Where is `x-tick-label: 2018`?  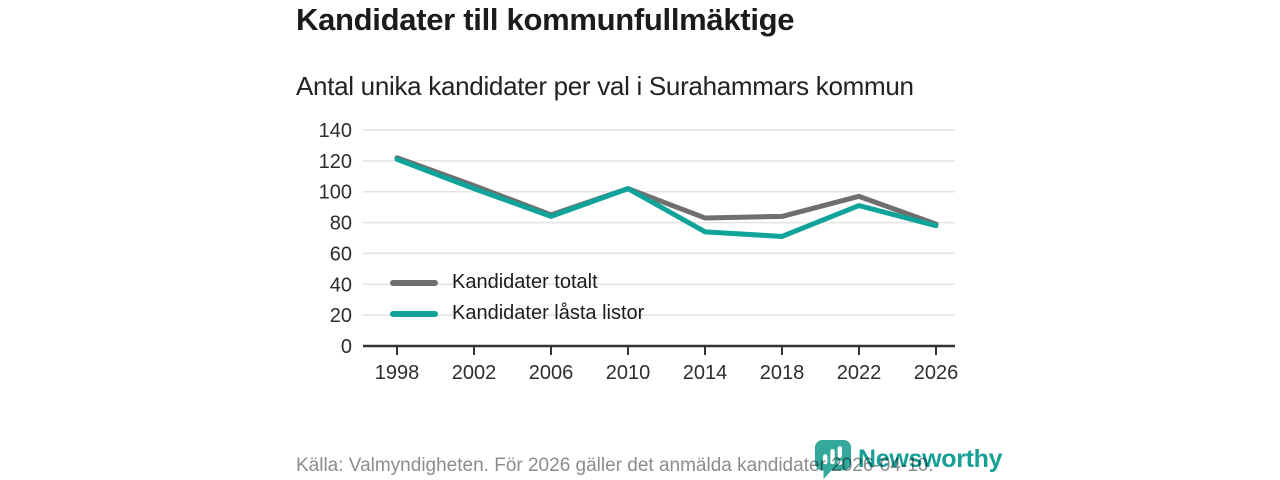 x-tick-label: 2018 is located at coordinates (782, 373).